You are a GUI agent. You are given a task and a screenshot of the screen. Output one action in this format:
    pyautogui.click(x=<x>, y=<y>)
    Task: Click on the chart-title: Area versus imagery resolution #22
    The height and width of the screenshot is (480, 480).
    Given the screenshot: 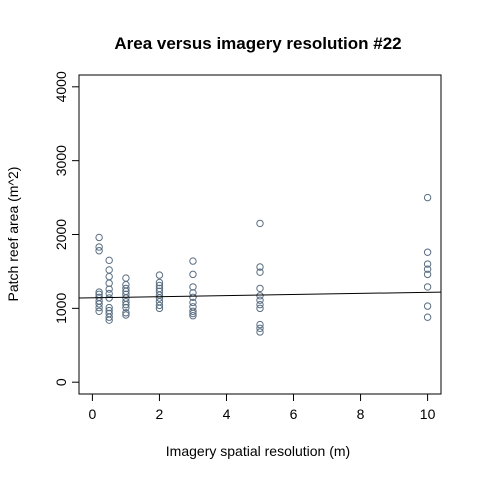 What is the action you would take?
    pyautogui.click(x=257, y=43)
    